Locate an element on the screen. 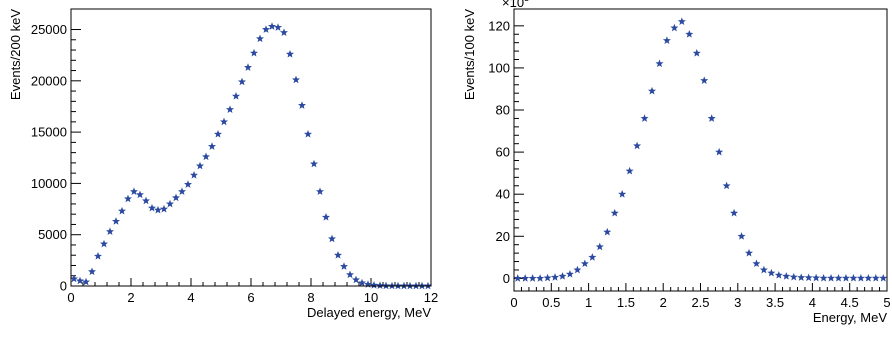  y-tick-label: 100 is located at coordinates (499, 67).